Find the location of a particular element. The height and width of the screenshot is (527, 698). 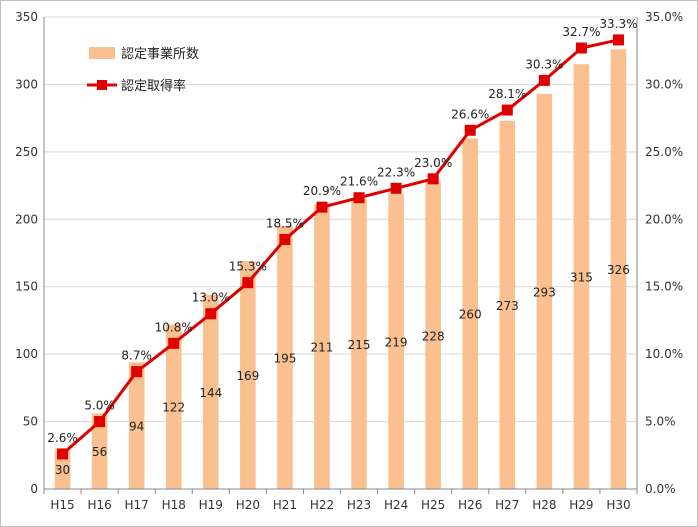

y-left-tick-label: 350 is located at coordinates (26, 17).